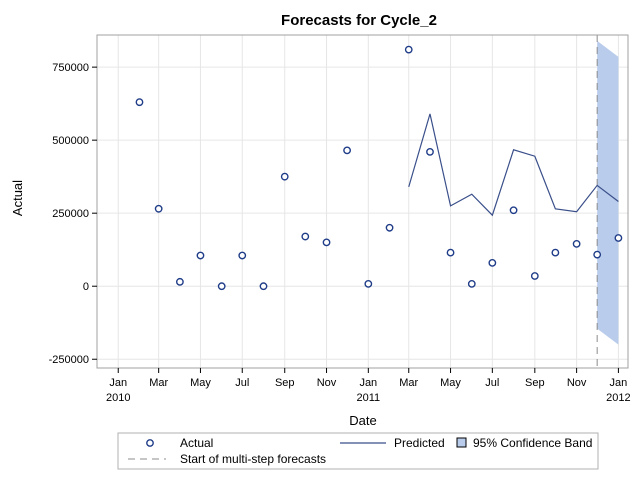 The height and width of the screenshot is (480, 640). What do you see at coordinates (532, 443) in the screenshot?
I see `legend-label: 95% Confidence Band` at bounding box center [532, 443].